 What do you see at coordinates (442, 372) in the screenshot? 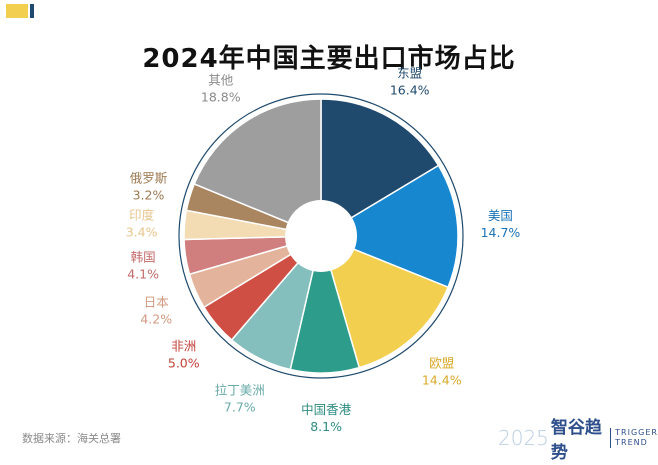
I see `slice-label-2: 欧盟 14.4%` at bounding box center [442, 372].